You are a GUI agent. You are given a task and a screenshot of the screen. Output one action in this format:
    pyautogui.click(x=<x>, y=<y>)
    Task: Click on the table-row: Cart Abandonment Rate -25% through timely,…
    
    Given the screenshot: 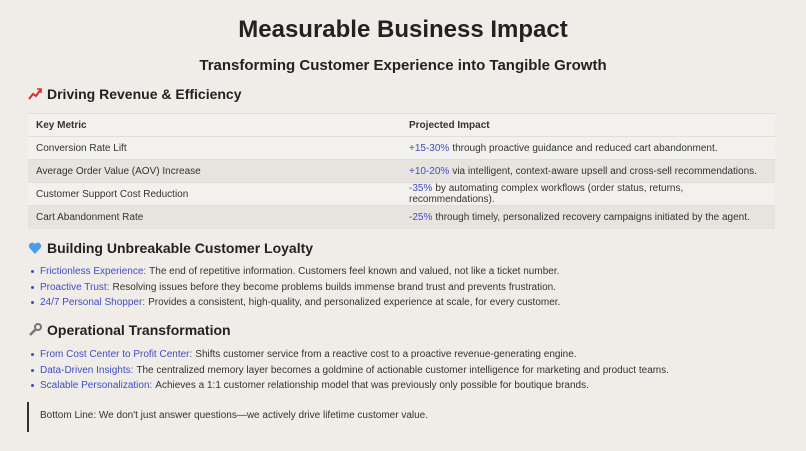 What is the action you would take?
    pyautogui.click(x=401, y=217)
    